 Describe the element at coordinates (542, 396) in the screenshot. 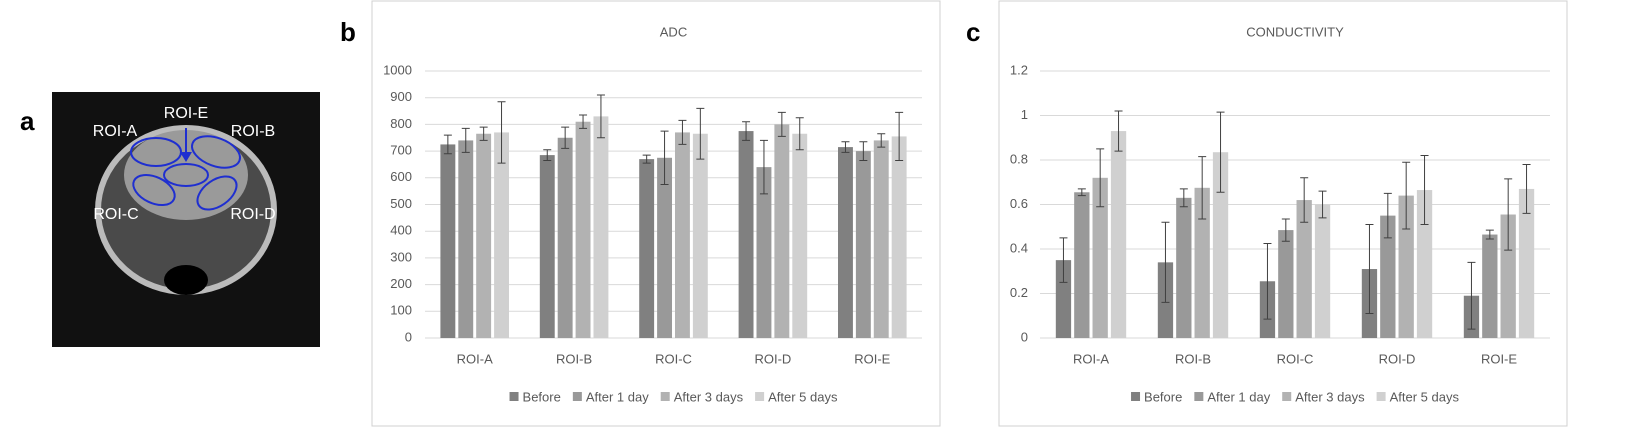

I see `legend-label: Before` at that location.